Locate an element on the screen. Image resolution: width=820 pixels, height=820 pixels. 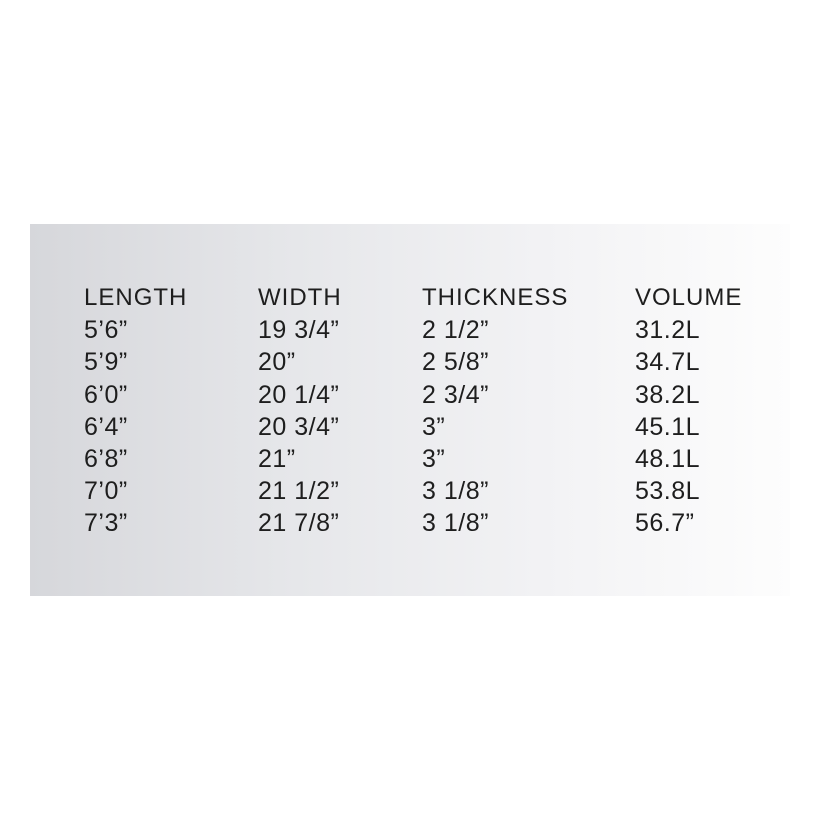
cell-thickness: 2 3/4” is located at coordinates (455, 394).